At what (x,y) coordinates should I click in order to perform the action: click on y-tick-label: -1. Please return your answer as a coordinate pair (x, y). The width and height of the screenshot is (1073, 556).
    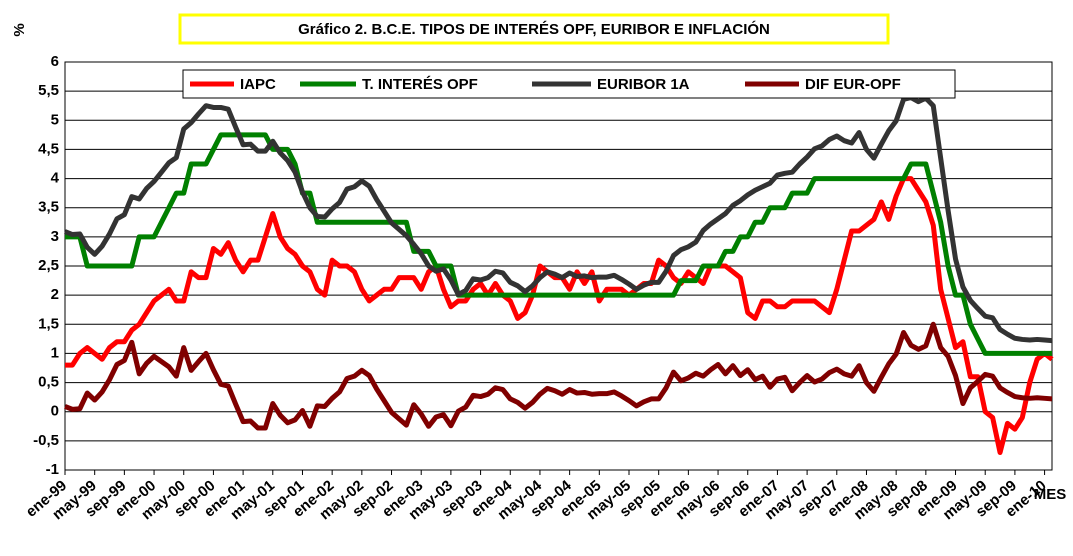
    Looking at the image, I should click on (52, 469).